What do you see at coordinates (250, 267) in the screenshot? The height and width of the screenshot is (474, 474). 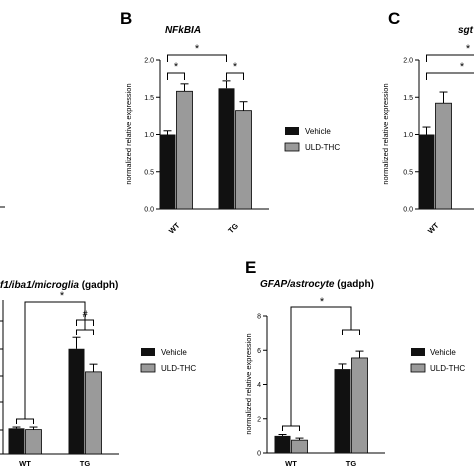 I see `panel-e-letter: E` at bounding box center [250, 267].